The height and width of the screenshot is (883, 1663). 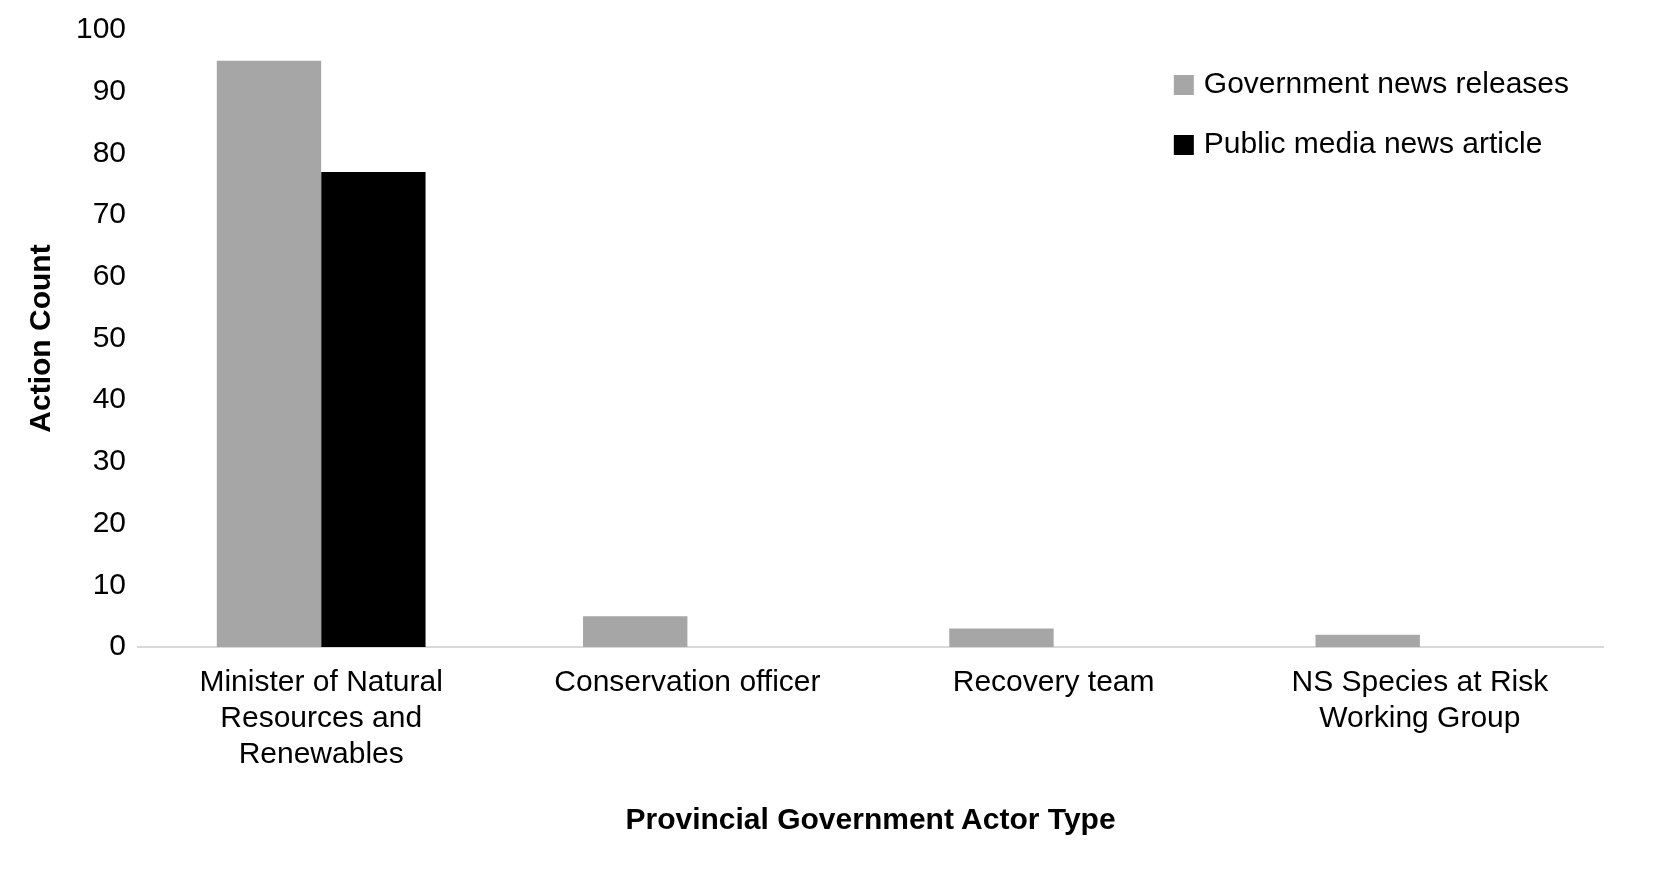 What do you see at coordinates (101, 28) in the screenshot?
I see `y-tick-label: 100` at bounding box center [101, 28].